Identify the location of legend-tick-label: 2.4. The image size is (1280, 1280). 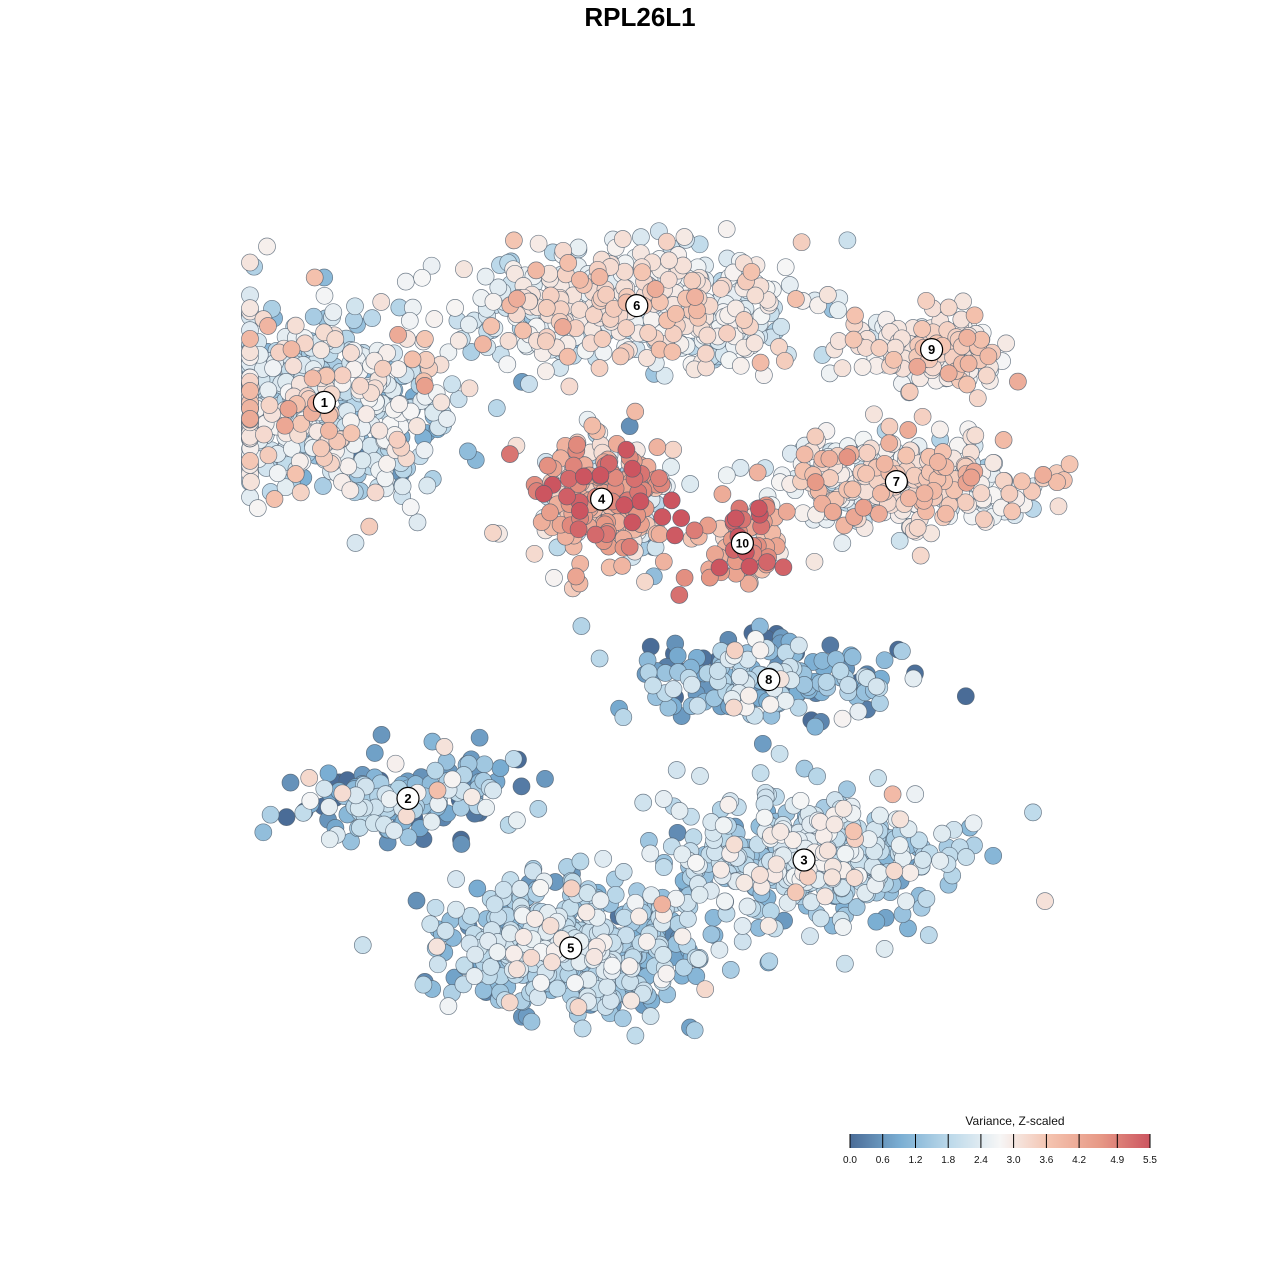
(981, 1160).